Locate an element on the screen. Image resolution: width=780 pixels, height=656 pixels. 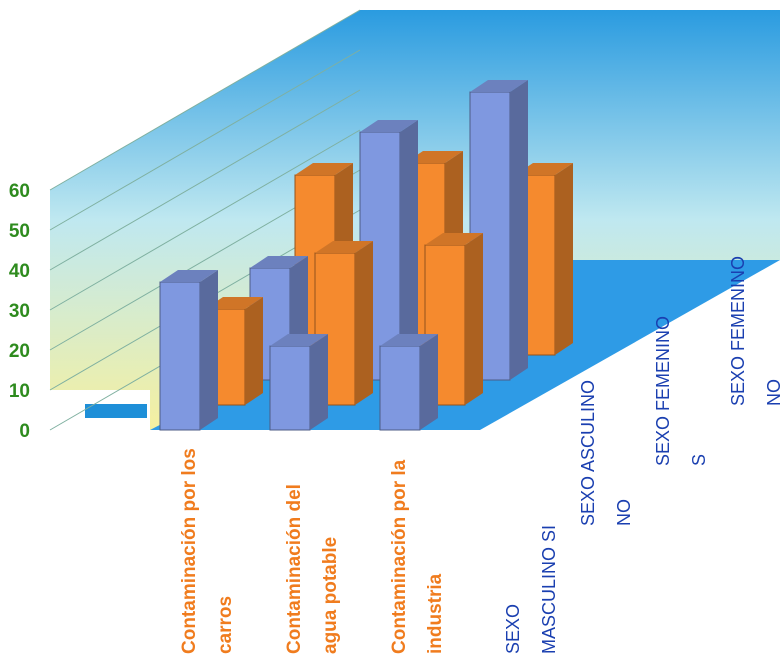
series-label: SEXO ASCULINO NO is located at coordinates (606, 452).